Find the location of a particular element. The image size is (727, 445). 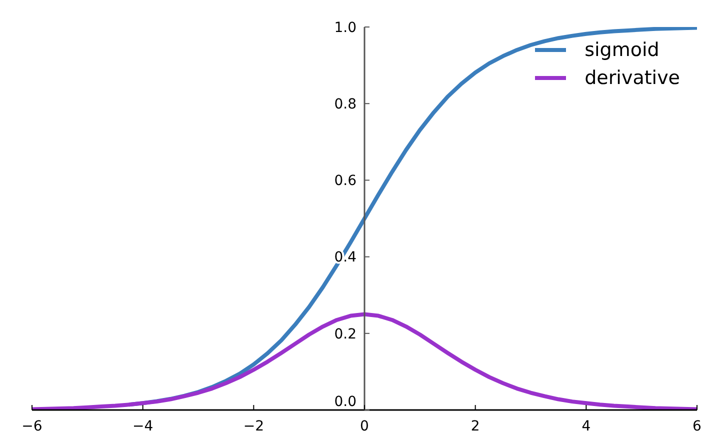

x-tick-label: 2 is located at coordinates (475, 426).